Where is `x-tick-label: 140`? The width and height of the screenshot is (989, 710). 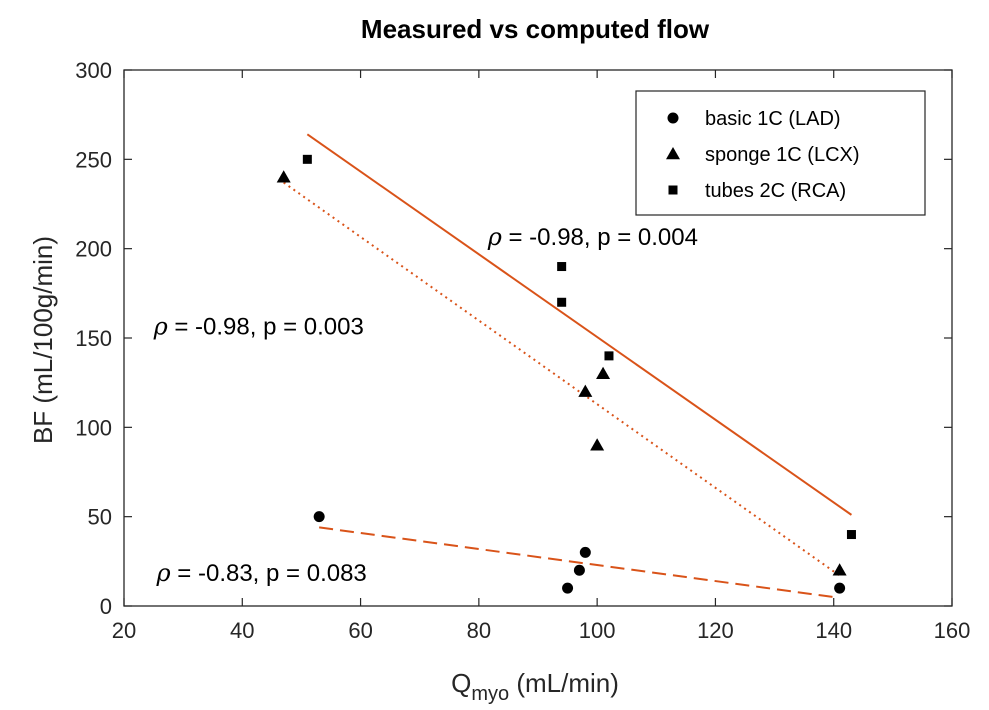
x-tick-label: 140 is located at coordinates (833, 630).